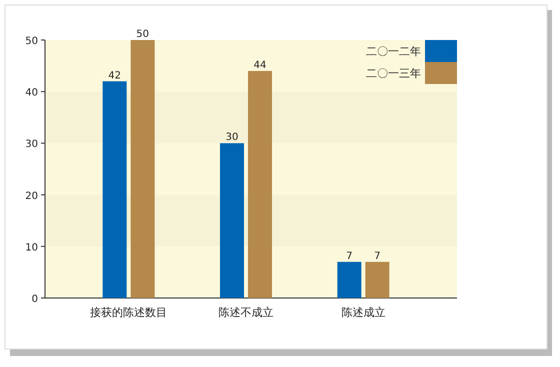 This screenshot has width=560, height=367. Describe the element at coordinates (31, 41) in the screenshot. I see `y-tick-label: 50` at that location.